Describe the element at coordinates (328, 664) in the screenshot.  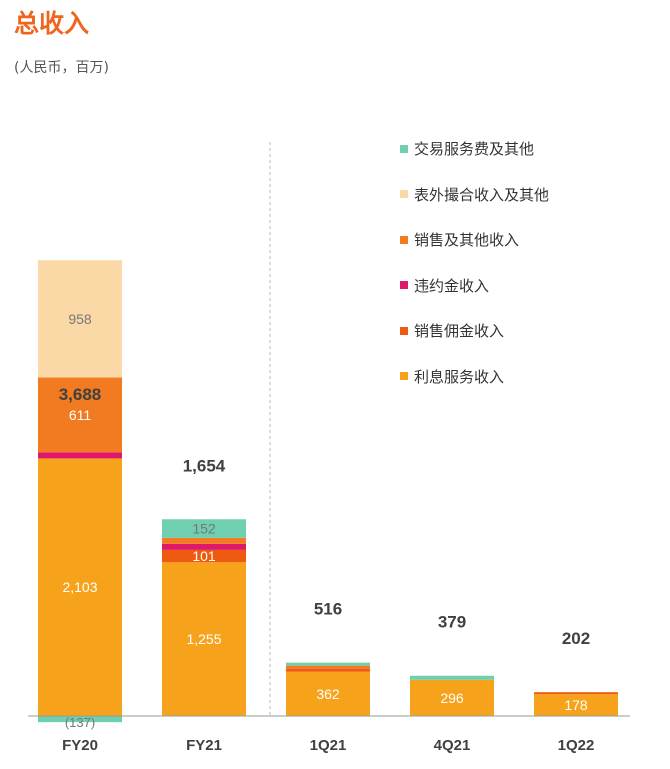
I see `bar-segment-1Q21-s5` at that location.